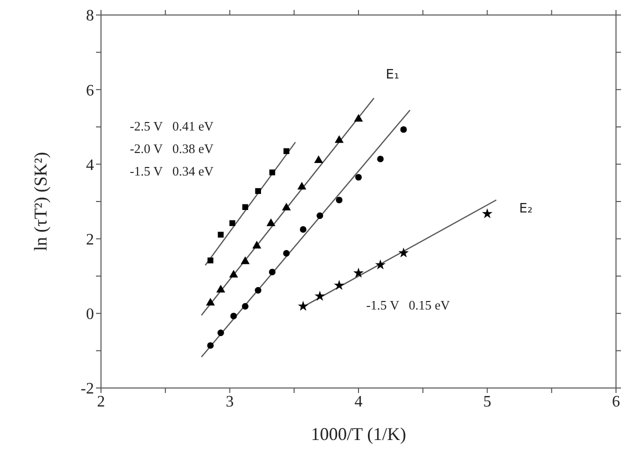  What do you see at coordinates (87, 389) in the screenshot?
I see `y-tick-label: -2` at bounding box center [87, 389].